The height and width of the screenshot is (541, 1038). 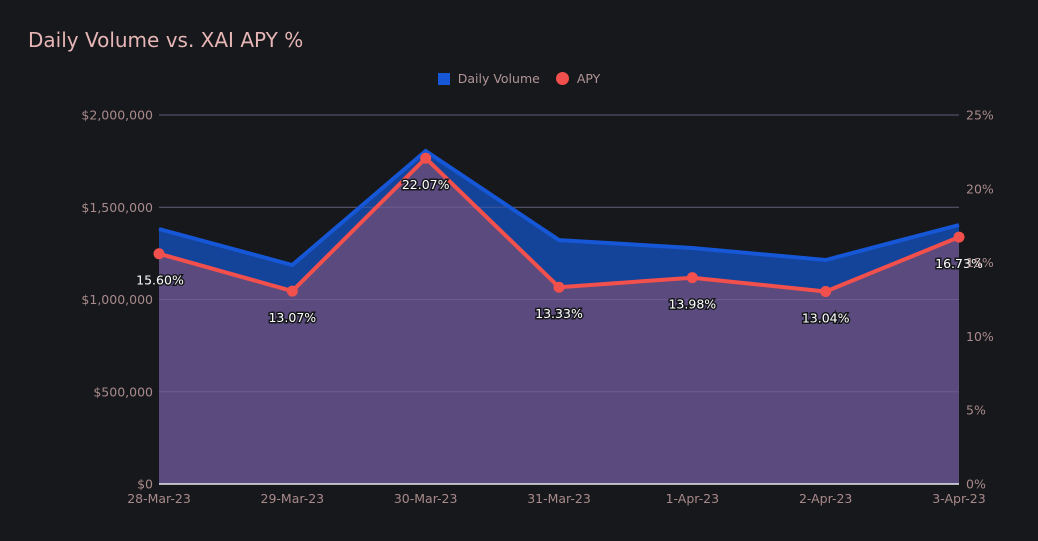 What do you see at coordinates (123, 391) in the screenshot?
I see `y-left-tick-label: $500,000` at bounding box center [123, 391].